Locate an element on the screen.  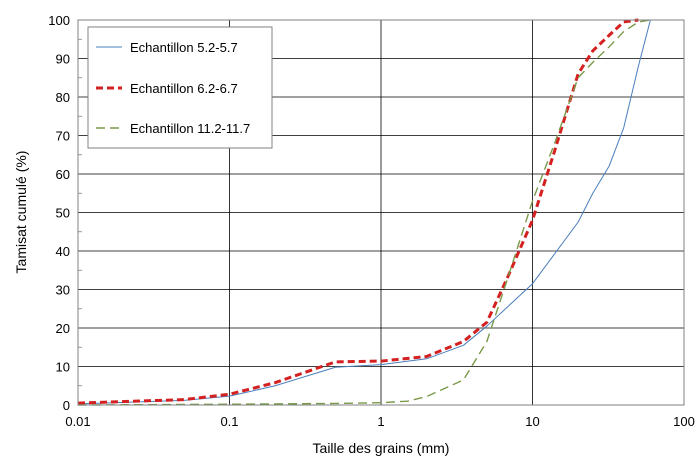
y-tick-label: 100 is located at coordinates (59, 20).